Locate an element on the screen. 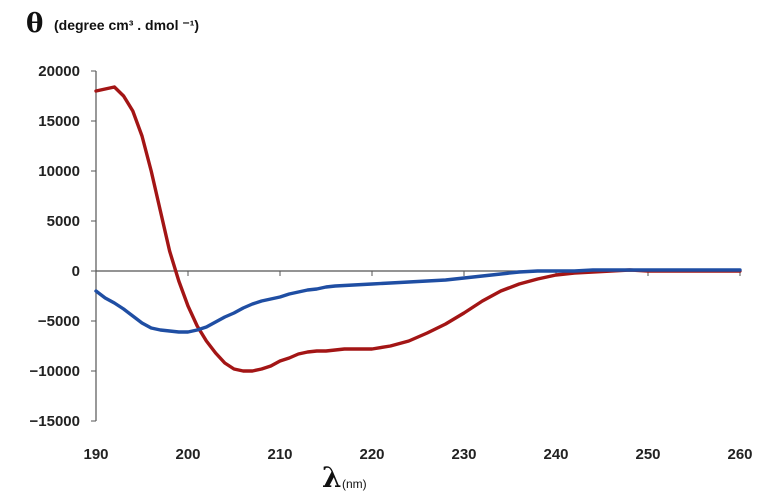 The height and width of the screenshot is (491, 758). y-tick-label: 15000 is located at coordinates (59, 121).